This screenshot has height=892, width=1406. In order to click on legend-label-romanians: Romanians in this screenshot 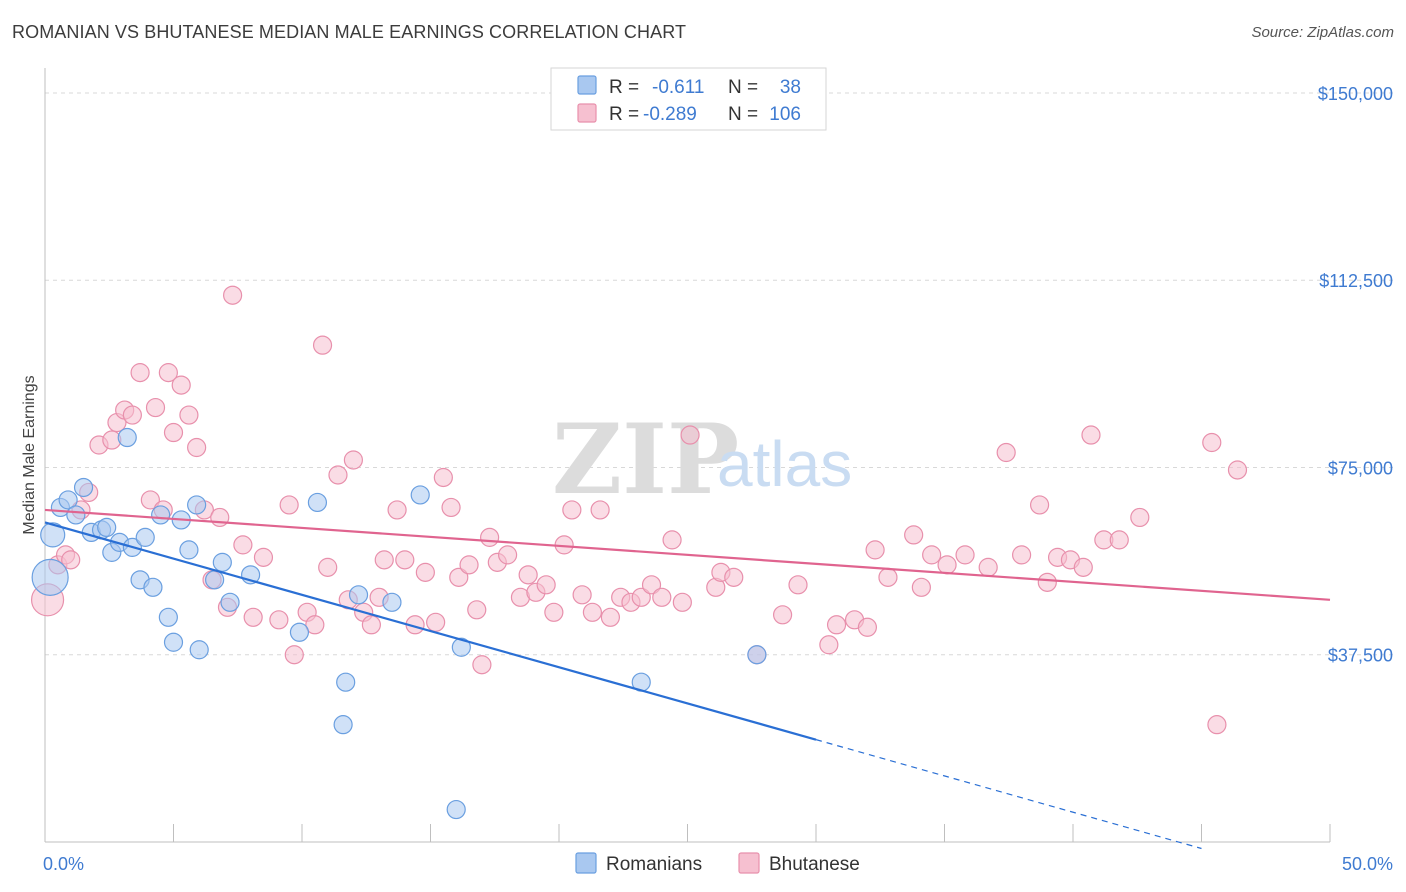, I will do `click(654, 864)`.